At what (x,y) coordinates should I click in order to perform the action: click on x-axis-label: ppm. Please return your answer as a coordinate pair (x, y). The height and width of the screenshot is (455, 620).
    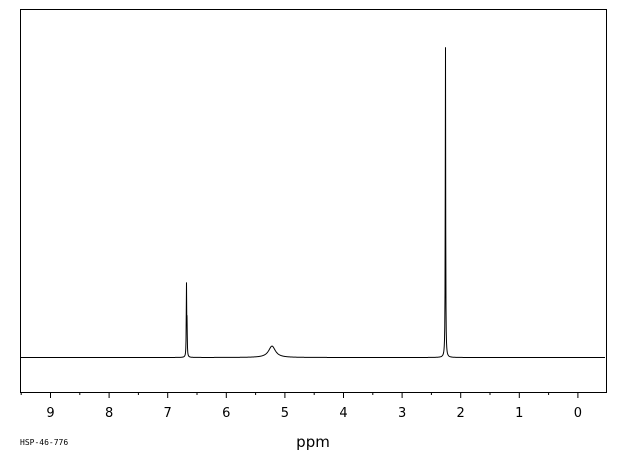
    Looking at the image, I should click on (313, 442).